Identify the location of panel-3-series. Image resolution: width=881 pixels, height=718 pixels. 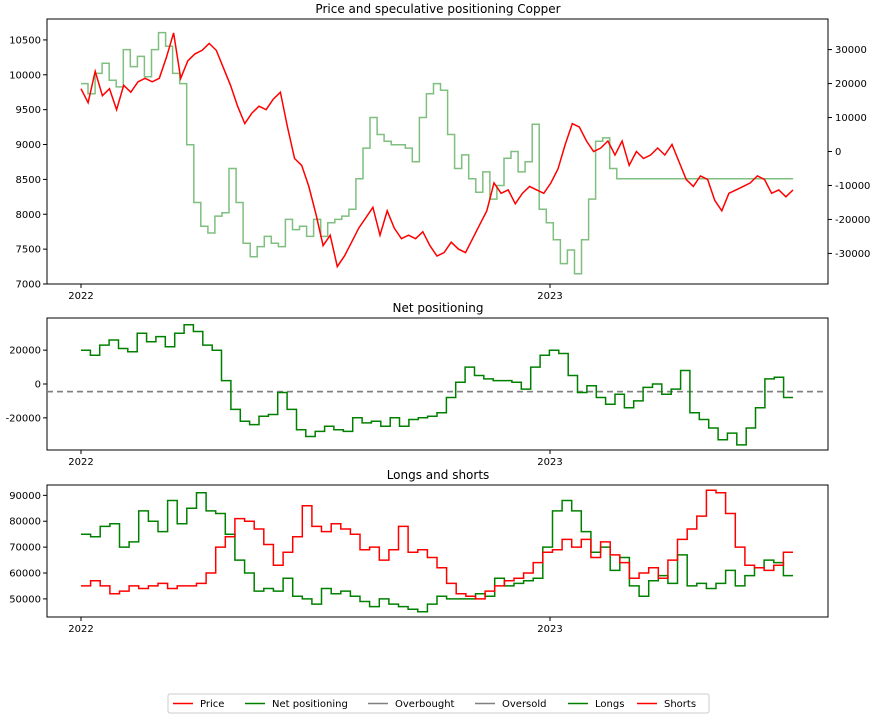
(437, 551).